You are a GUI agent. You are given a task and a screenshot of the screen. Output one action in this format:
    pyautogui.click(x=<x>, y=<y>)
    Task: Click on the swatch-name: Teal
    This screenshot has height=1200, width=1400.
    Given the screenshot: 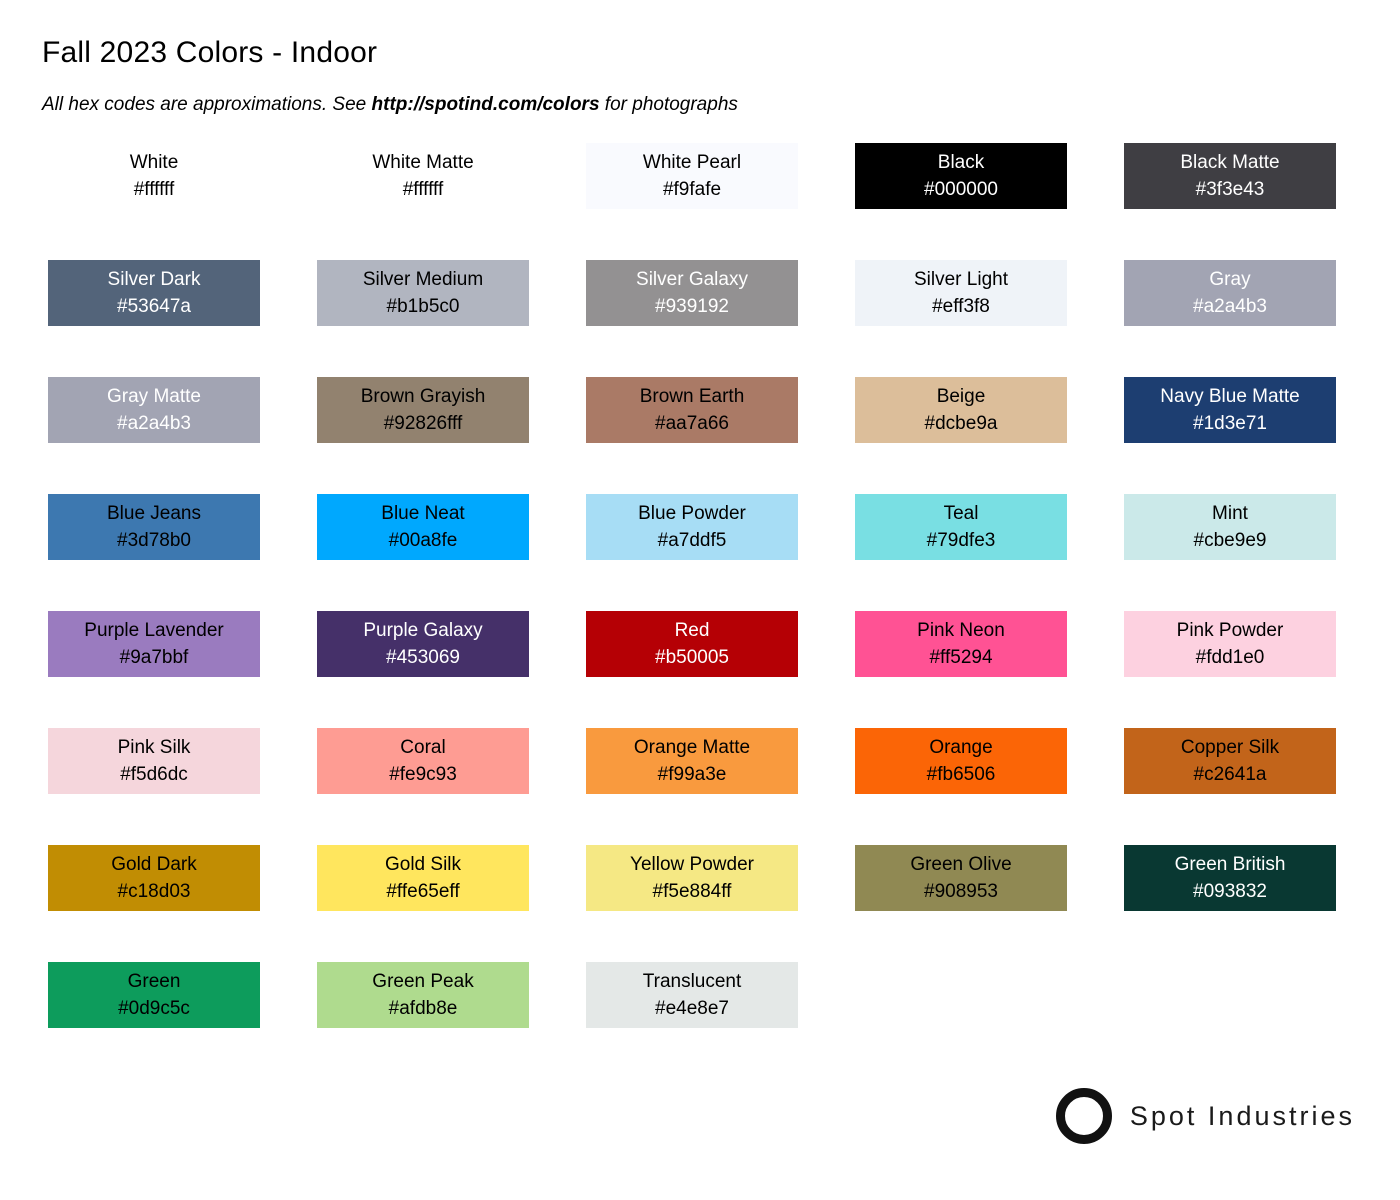 What is the action you would take?
    pyautogui.click(x=961, y=513)
    